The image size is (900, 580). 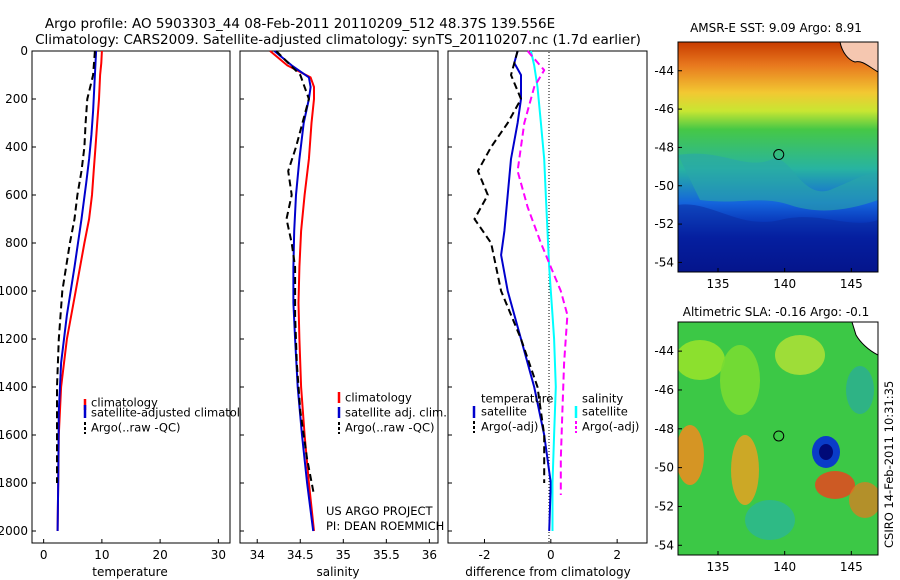 I want to click on sst-heatmap, so click(x=778, y=157).